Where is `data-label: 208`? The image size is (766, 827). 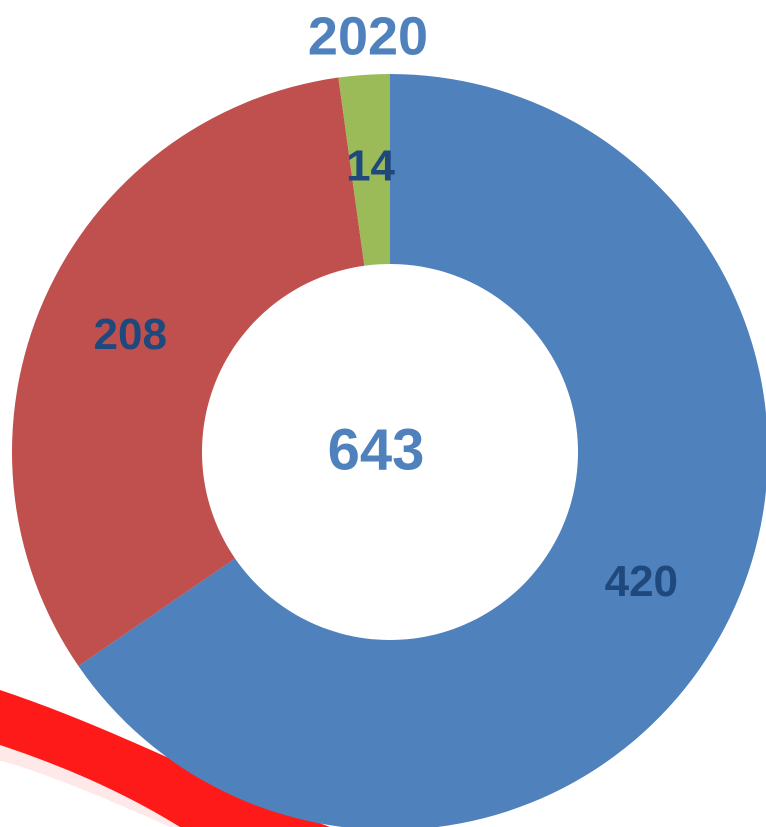
data-label: 208 is located at coordinates (130, 334).